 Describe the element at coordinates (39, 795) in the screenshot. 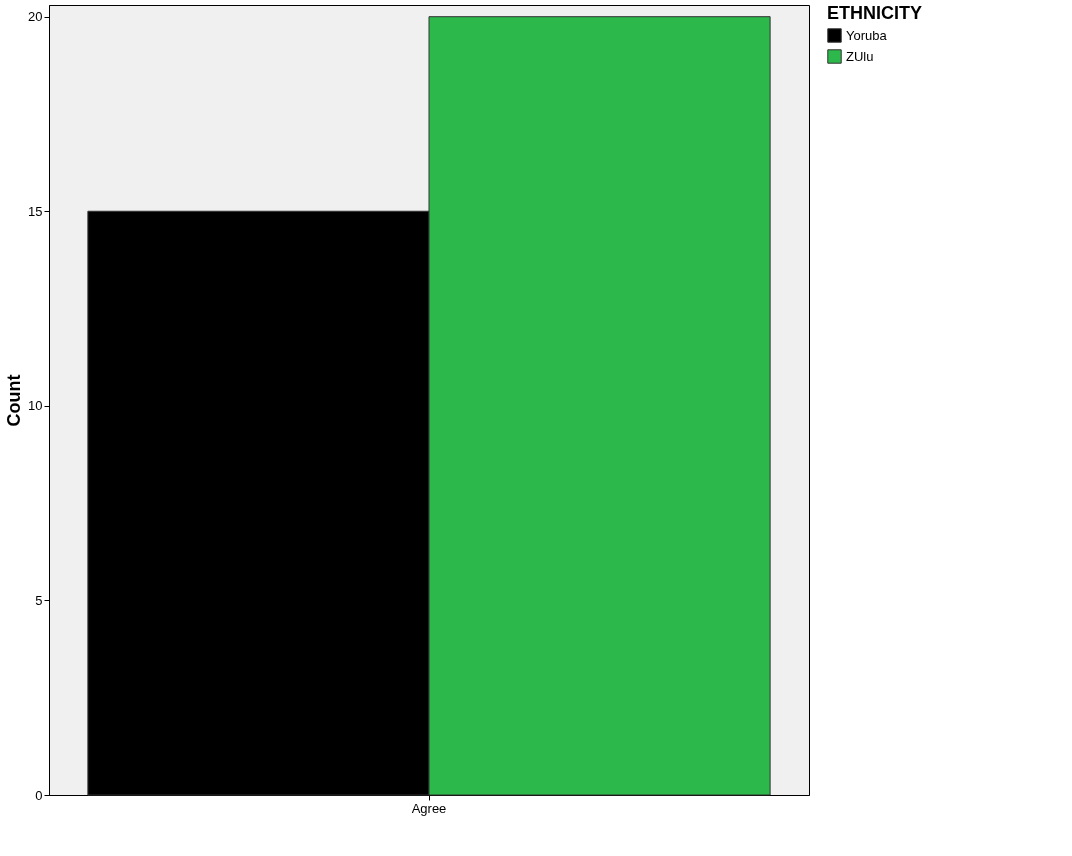

I see `y-tick-label: 0` at that location.